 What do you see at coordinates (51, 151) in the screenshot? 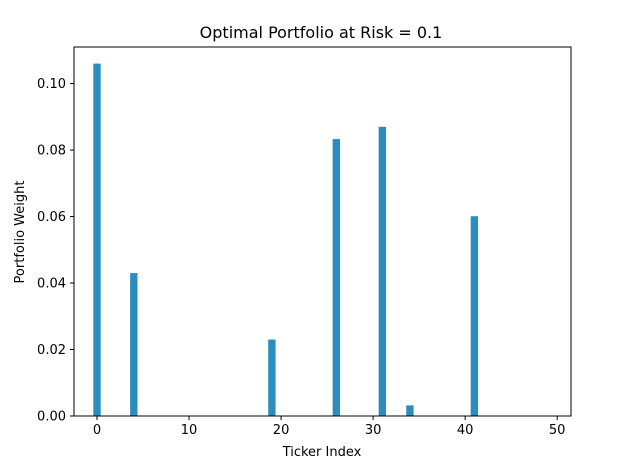
I see `y-tick-label: 0.08` at bounding box center [51, 151].